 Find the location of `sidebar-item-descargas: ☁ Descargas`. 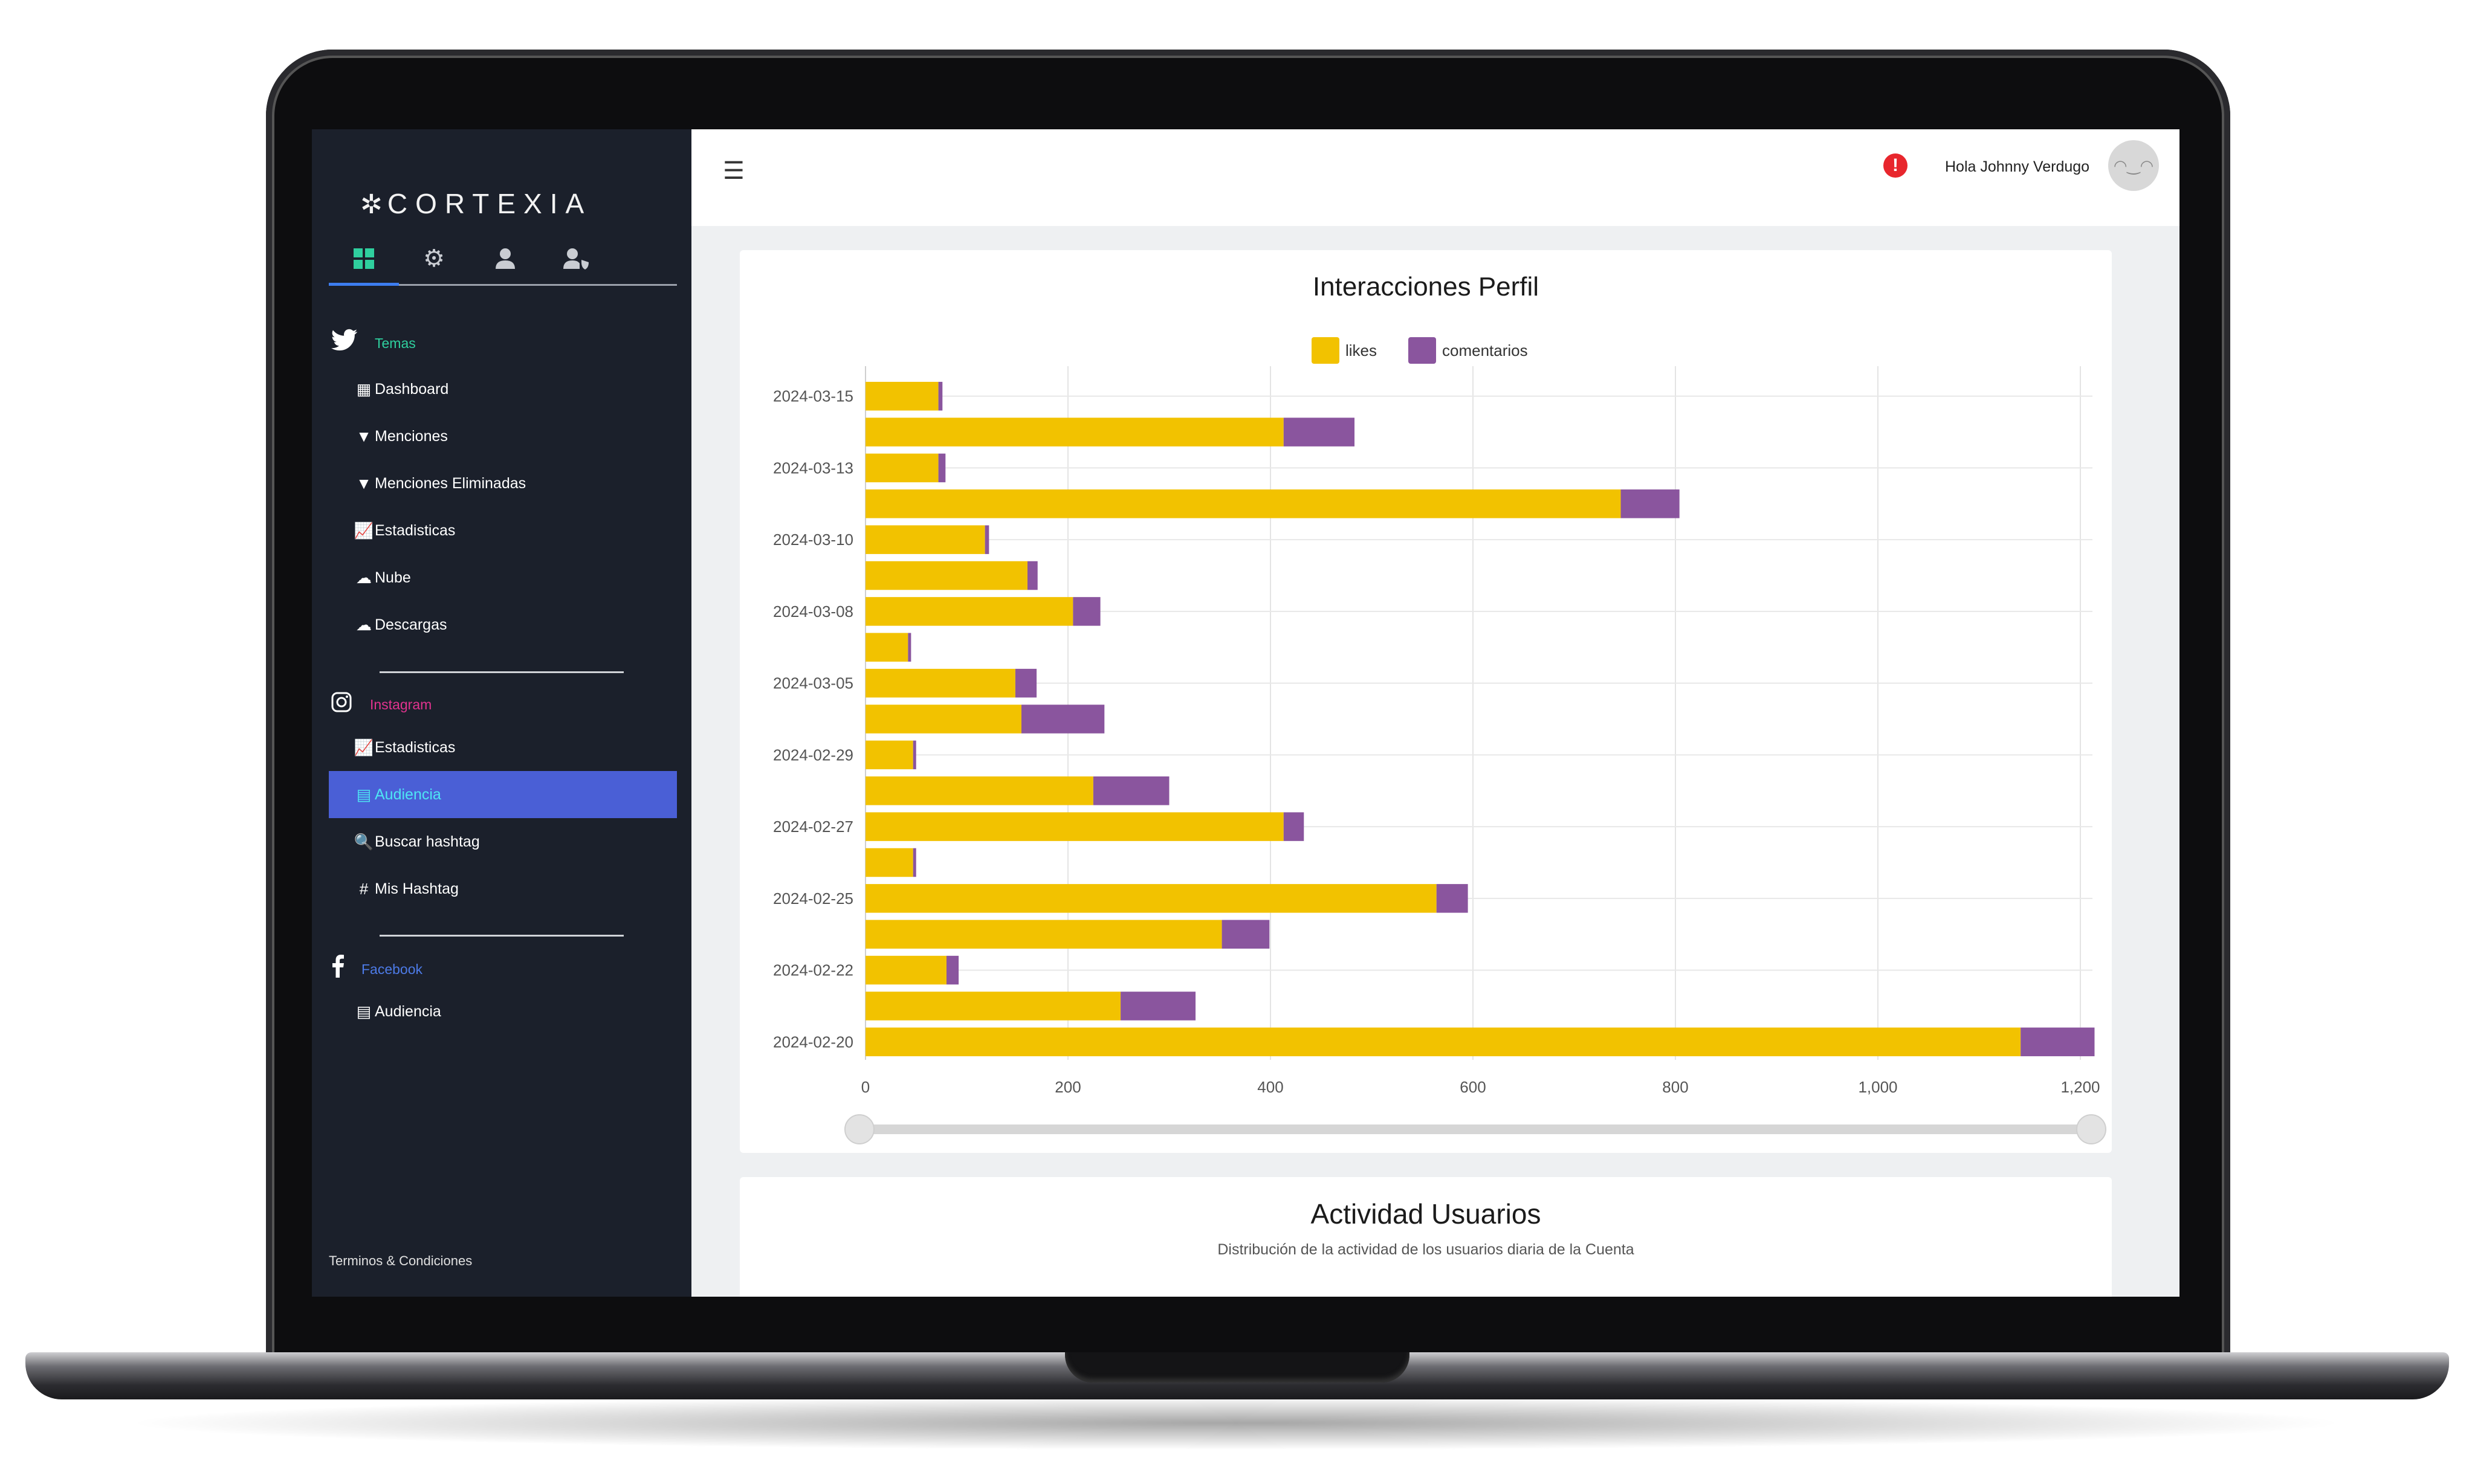

sidebar-item-descargas: ☁ Descargas is located at coordinates (503, 624).